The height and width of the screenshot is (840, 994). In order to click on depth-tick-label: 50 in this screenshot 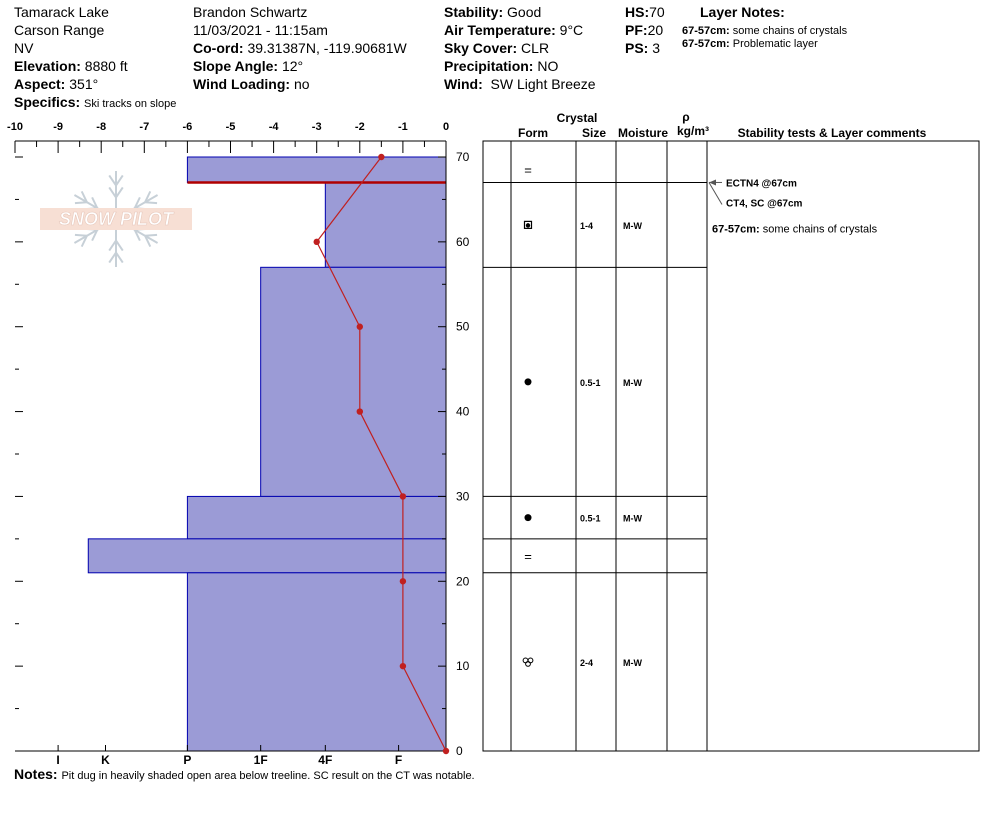, I will do `click(463, 327)`.